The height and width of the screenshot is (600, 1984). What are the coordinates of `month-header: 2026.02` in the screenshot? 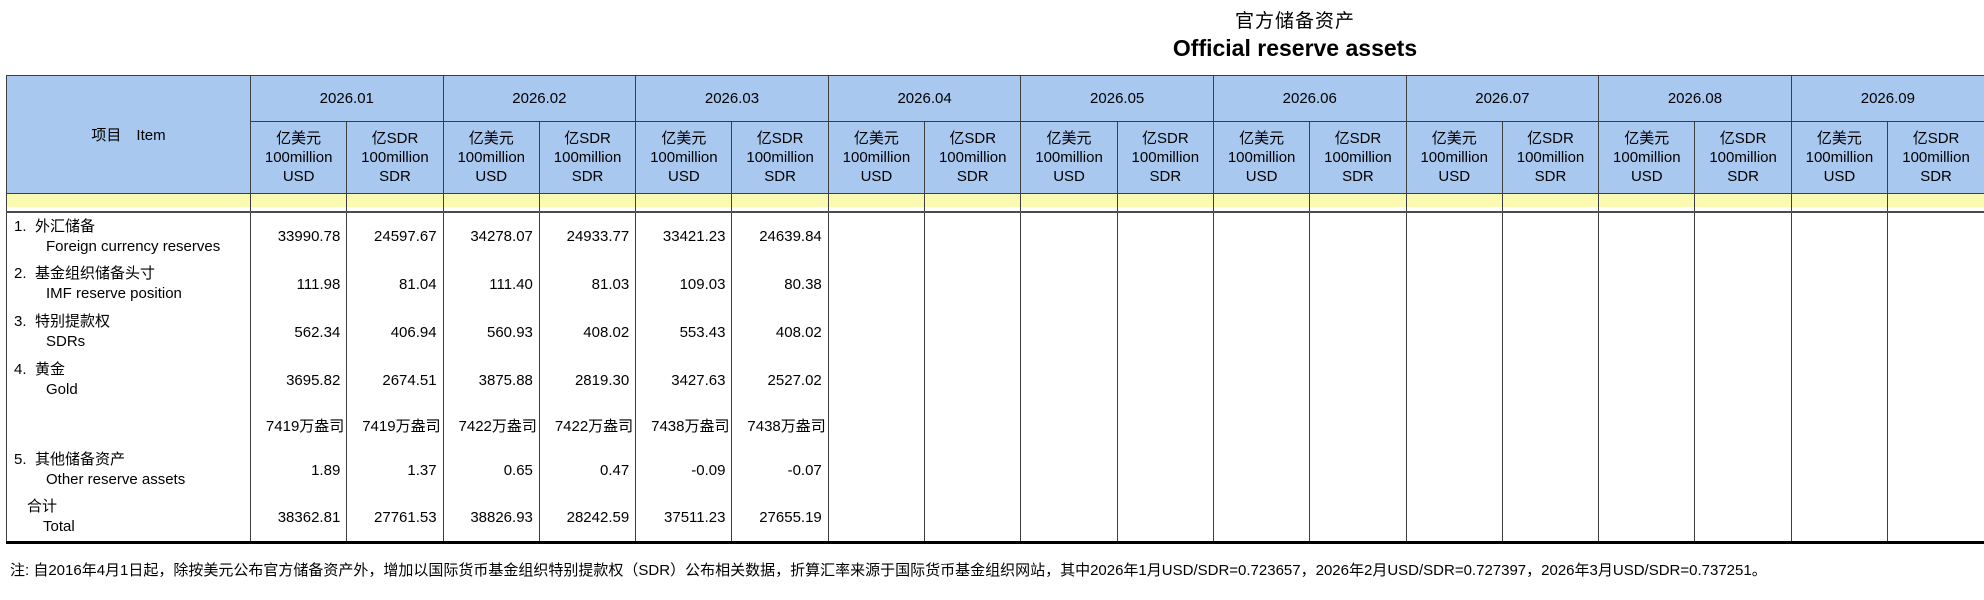 It's located at (539, 98).